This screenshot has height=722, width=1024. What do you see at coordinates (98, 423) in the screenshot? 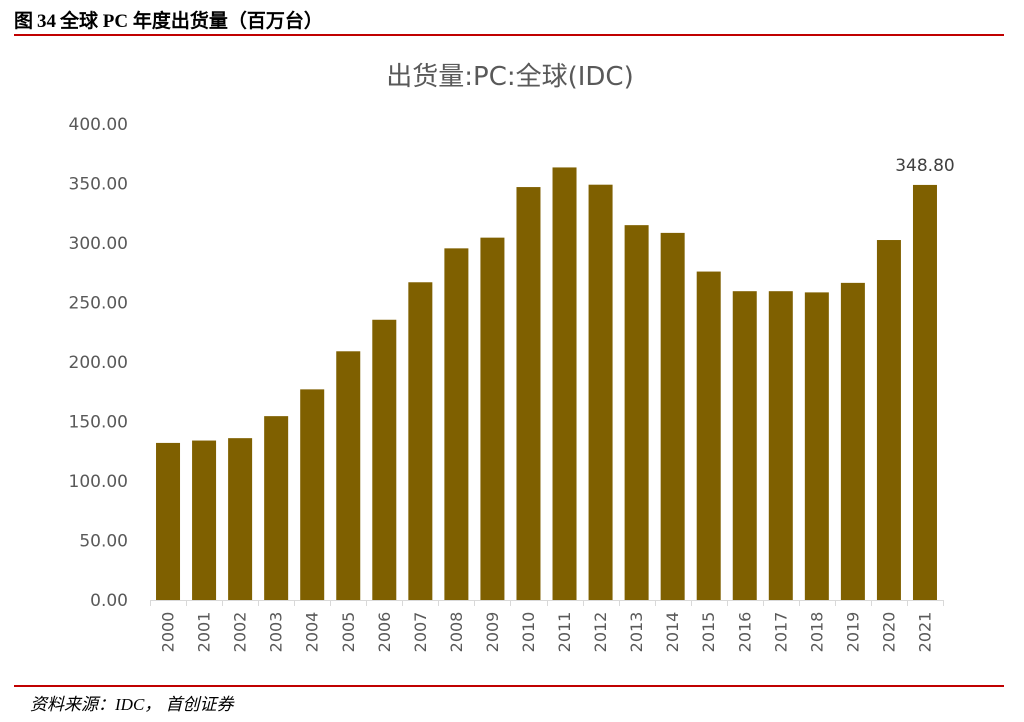
I see `y-tick-label: 150.00` at bounding box center [98, 423].